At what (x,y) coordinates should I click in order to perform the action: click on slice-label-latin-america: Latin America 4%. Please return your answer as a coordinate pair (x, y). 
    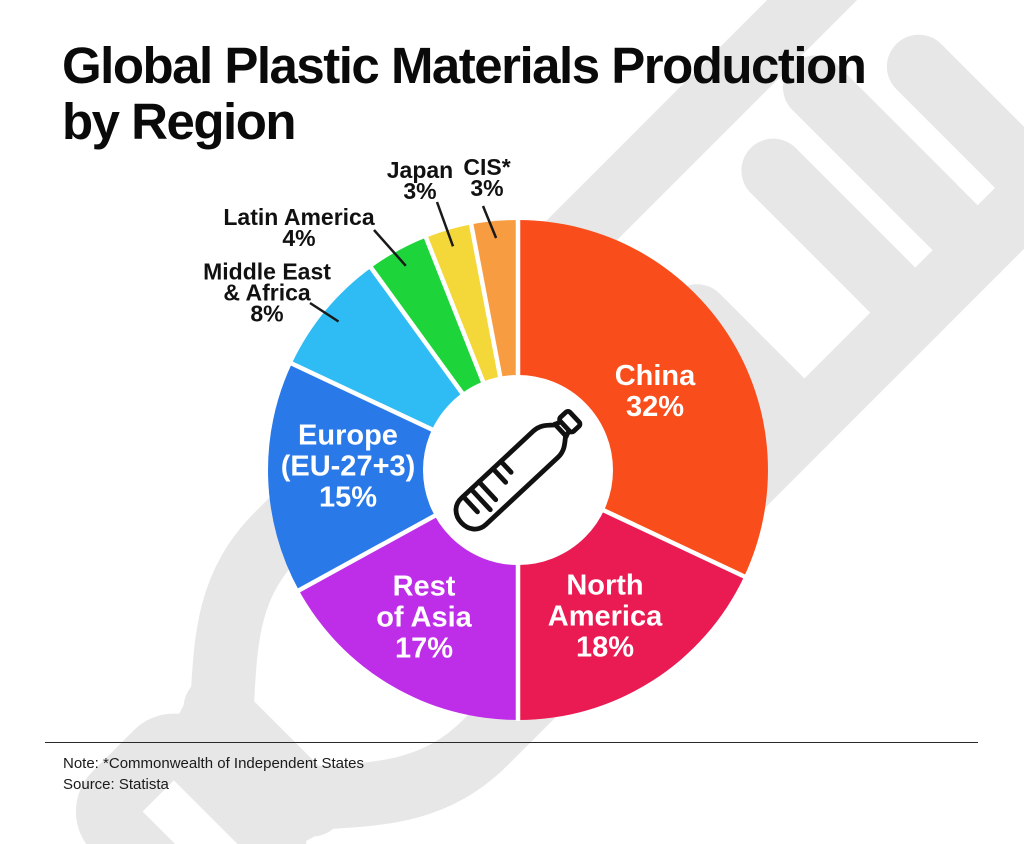
    Looking at the image, I should click on (299, 227).